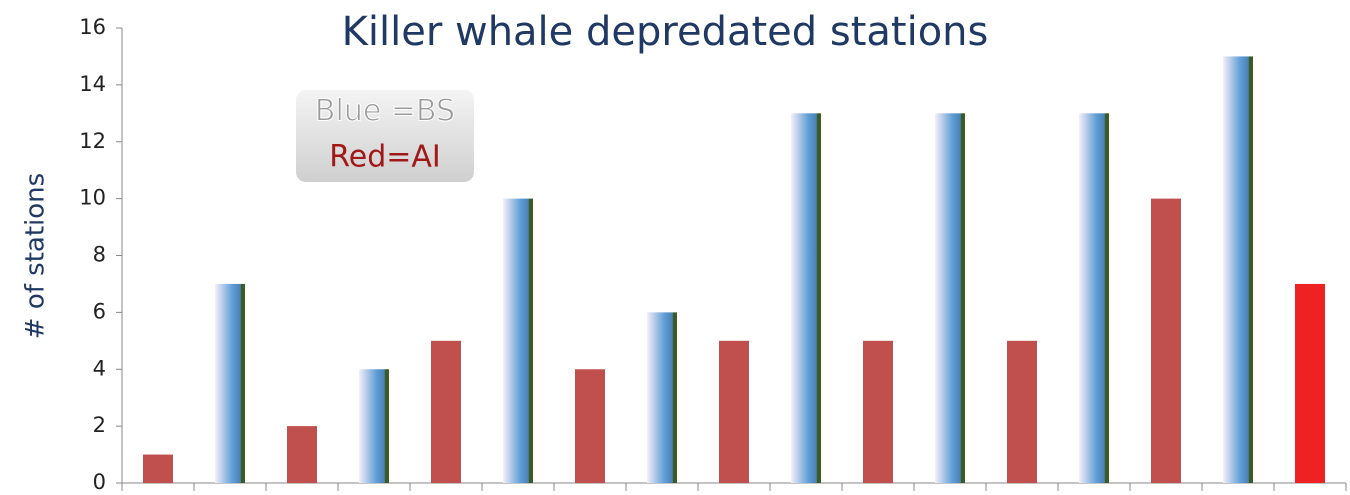 The height and width of the screenshot is (495, 1350). I want to click on y-axis-label: # of stations, so click(36, 256).